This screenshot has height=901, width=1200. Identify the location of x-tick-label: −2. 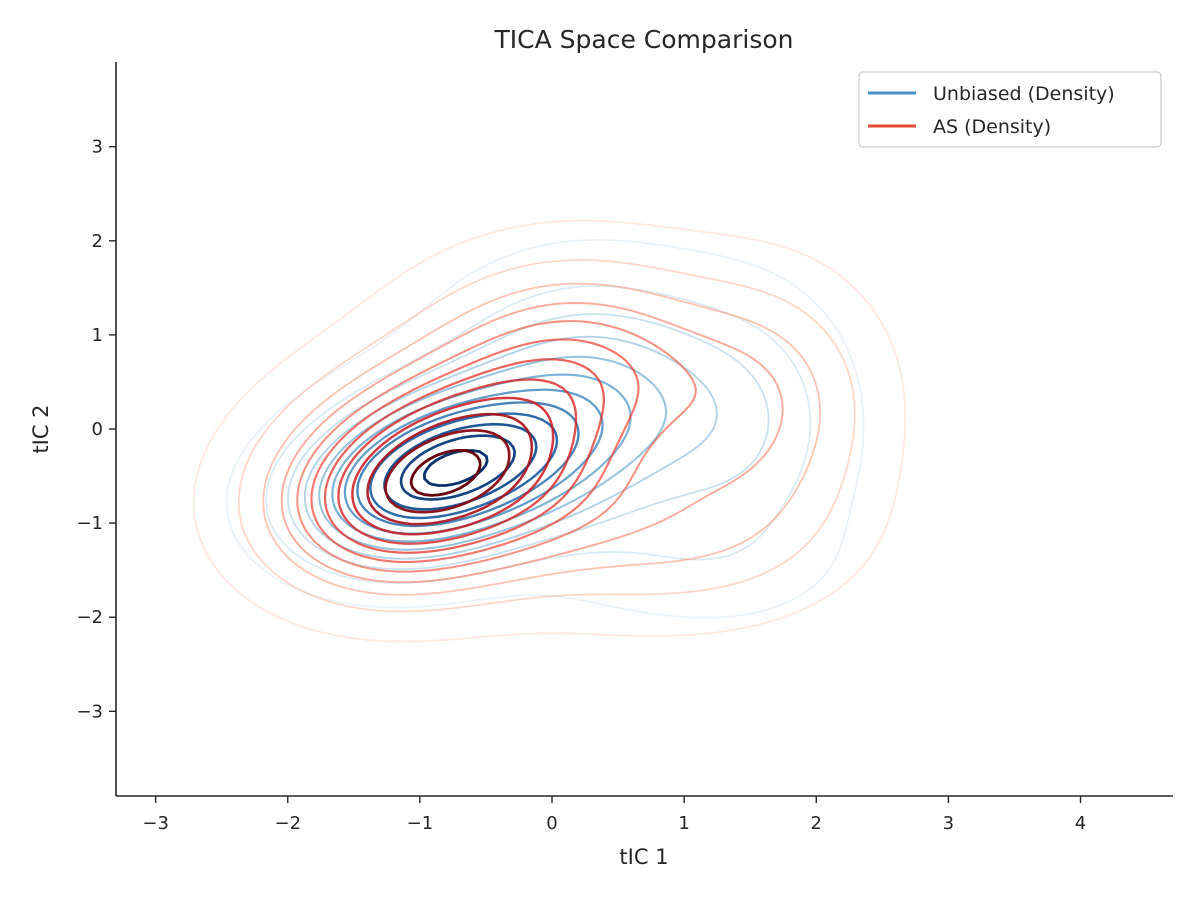
(287, 823).